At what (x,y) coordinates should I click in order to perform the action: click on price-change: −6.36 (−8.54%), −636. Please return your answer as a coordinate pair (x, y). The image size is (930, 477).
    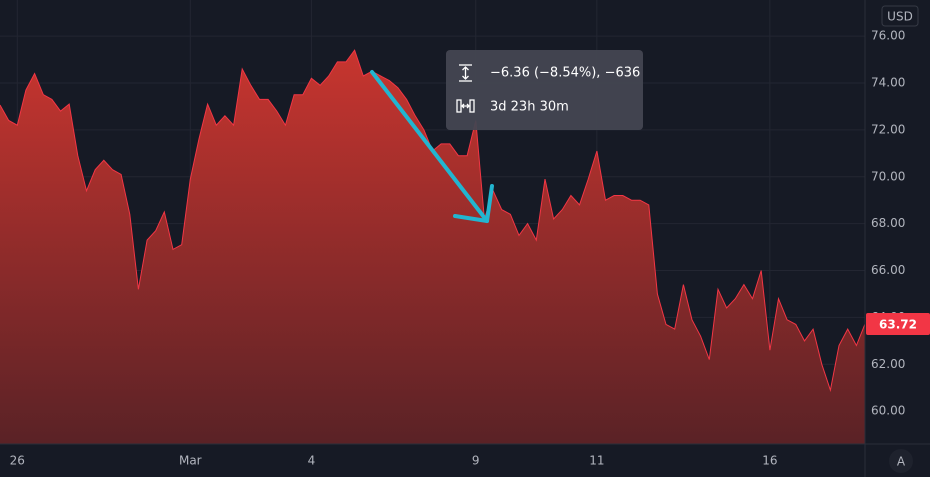
    Looking at the image, I should click on (565, 73).